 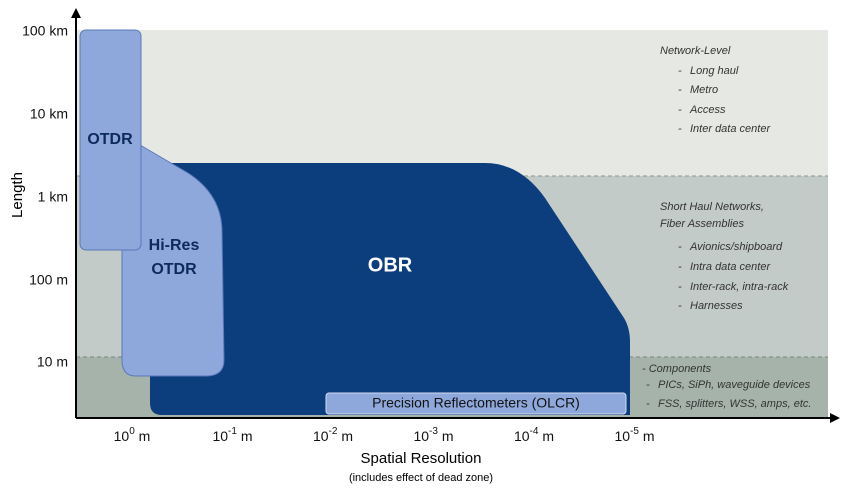 What do you see at coordinates (49, 114) in the screenshot?
I see `y-tick-label: 10 km` at bounding box center [49, 114].